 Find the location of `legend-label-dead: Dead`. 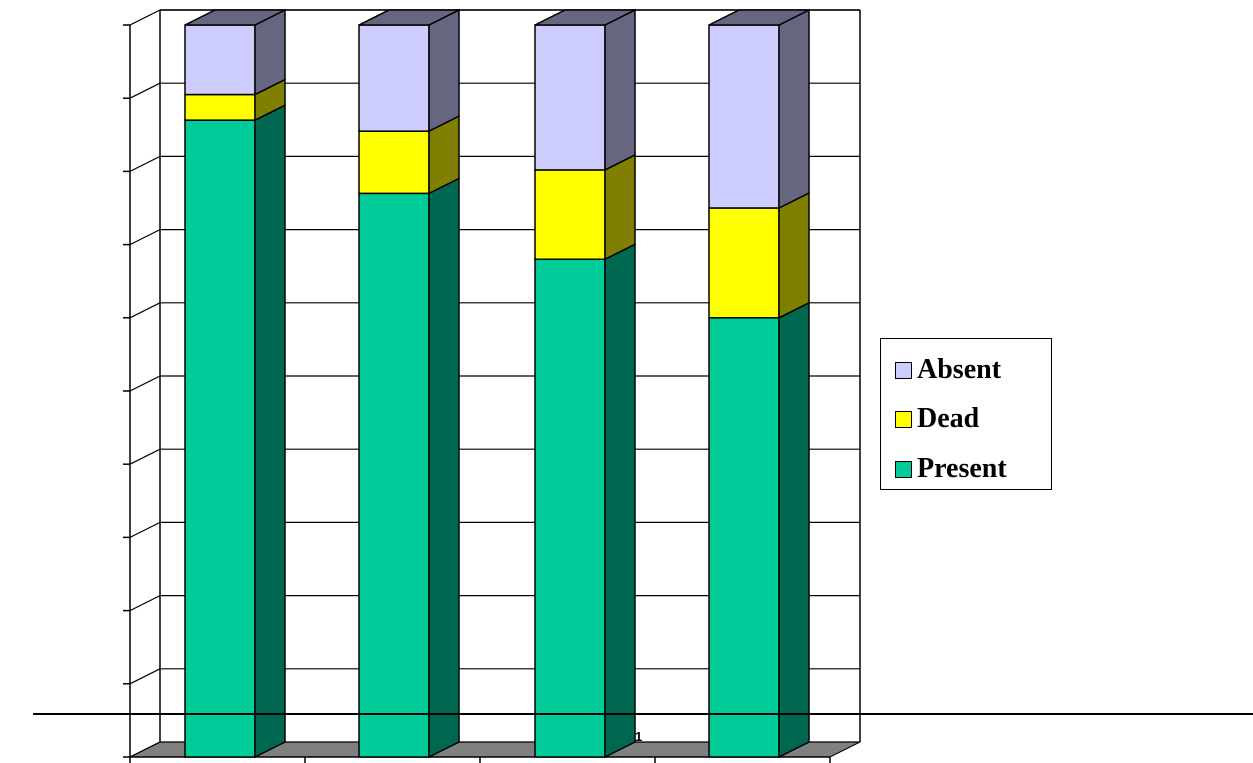

legend-label-dead: Dead is located at coordinates (948, 418).